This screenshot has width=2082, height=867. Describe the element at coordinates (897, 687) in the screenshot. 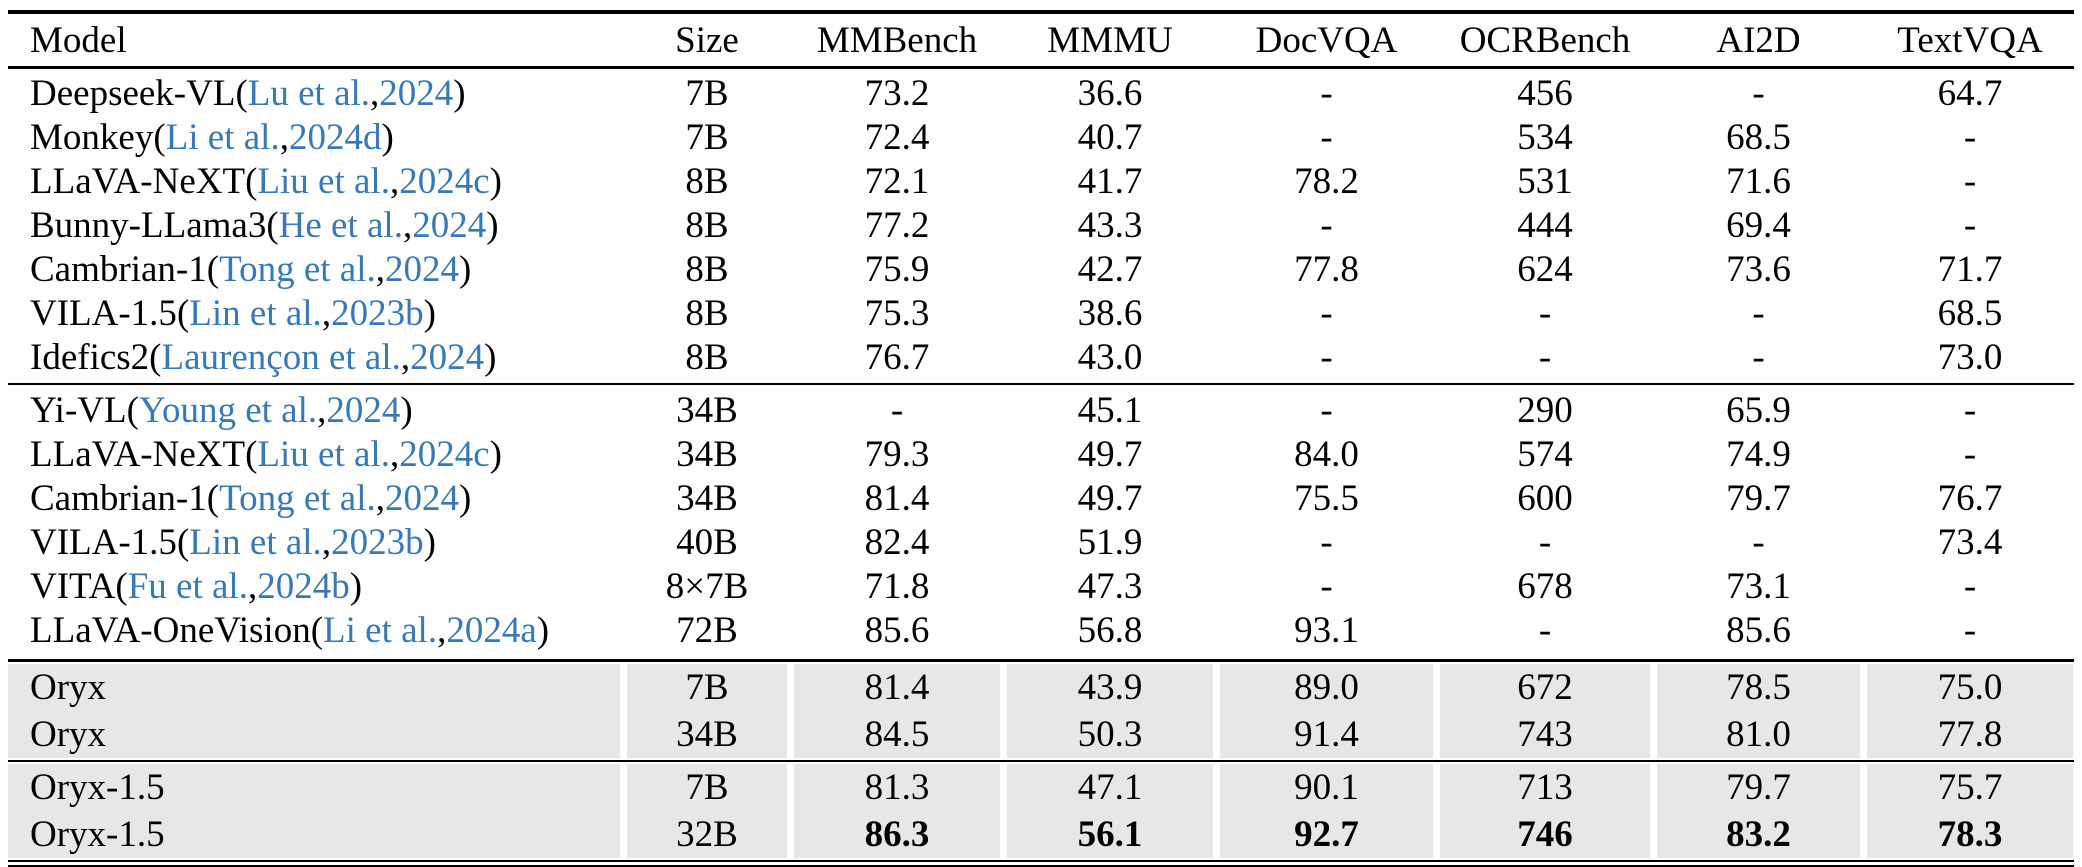

I see `value-cell: 81.4` at that location.